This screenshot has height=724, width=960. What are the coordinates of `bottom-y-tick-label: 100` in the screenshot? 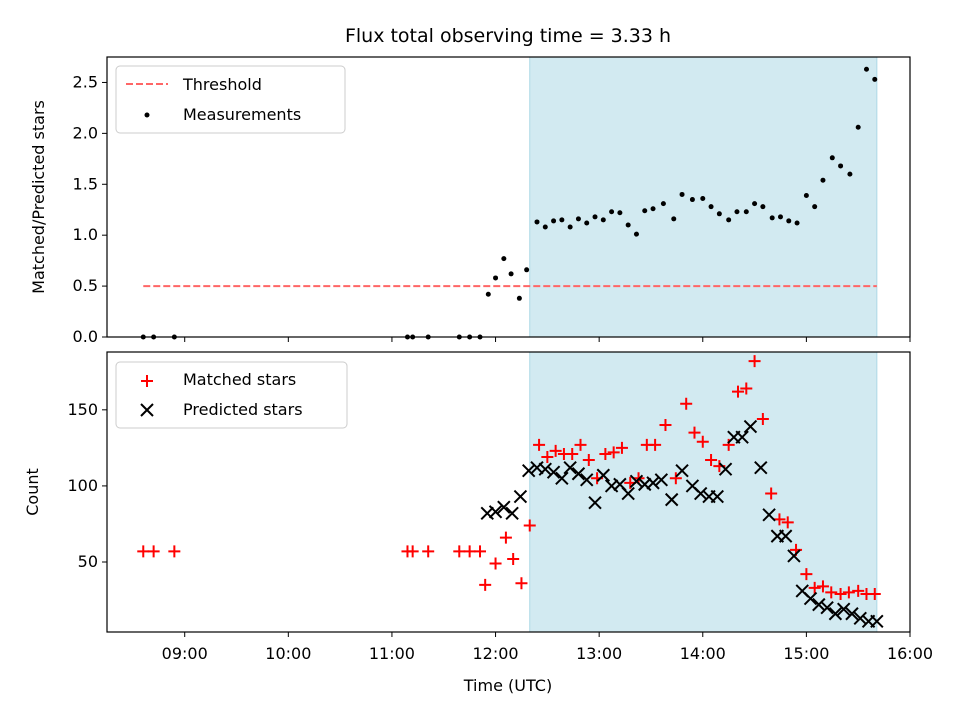 It's located at (82, 485).